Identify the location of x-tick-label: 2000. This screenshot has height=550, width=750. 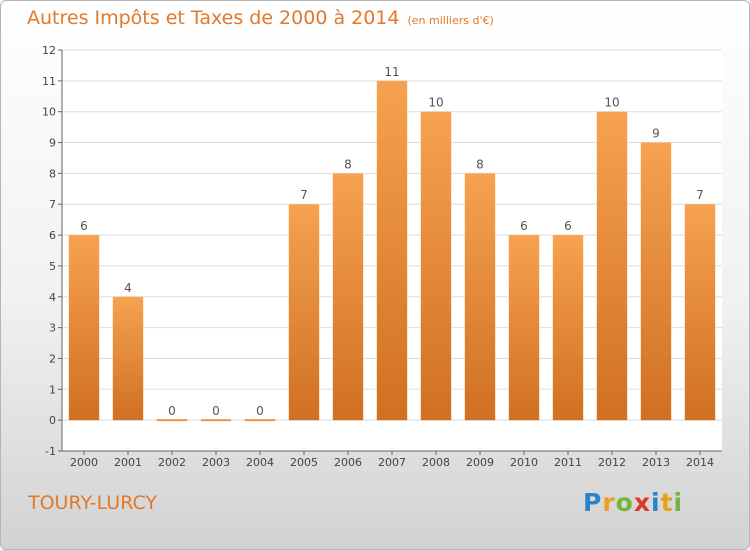
(84, 462).